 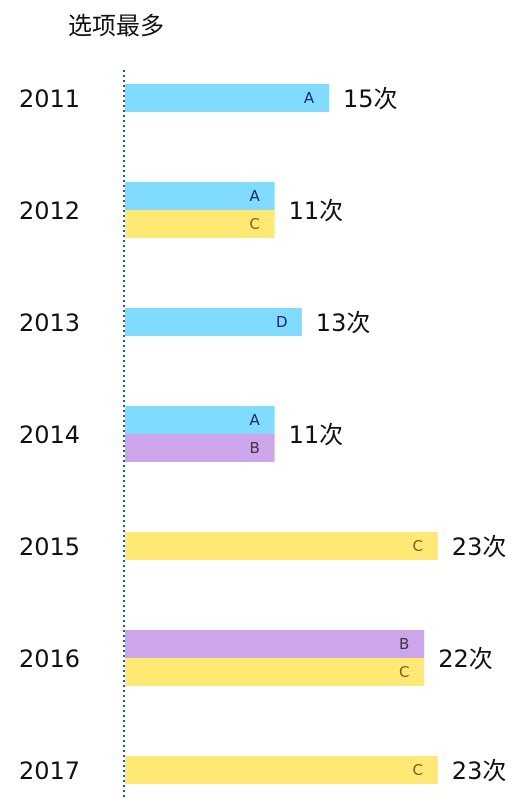 I want to click on bar-group-2013: 2013 D 13次, so click(x=194, y=322).